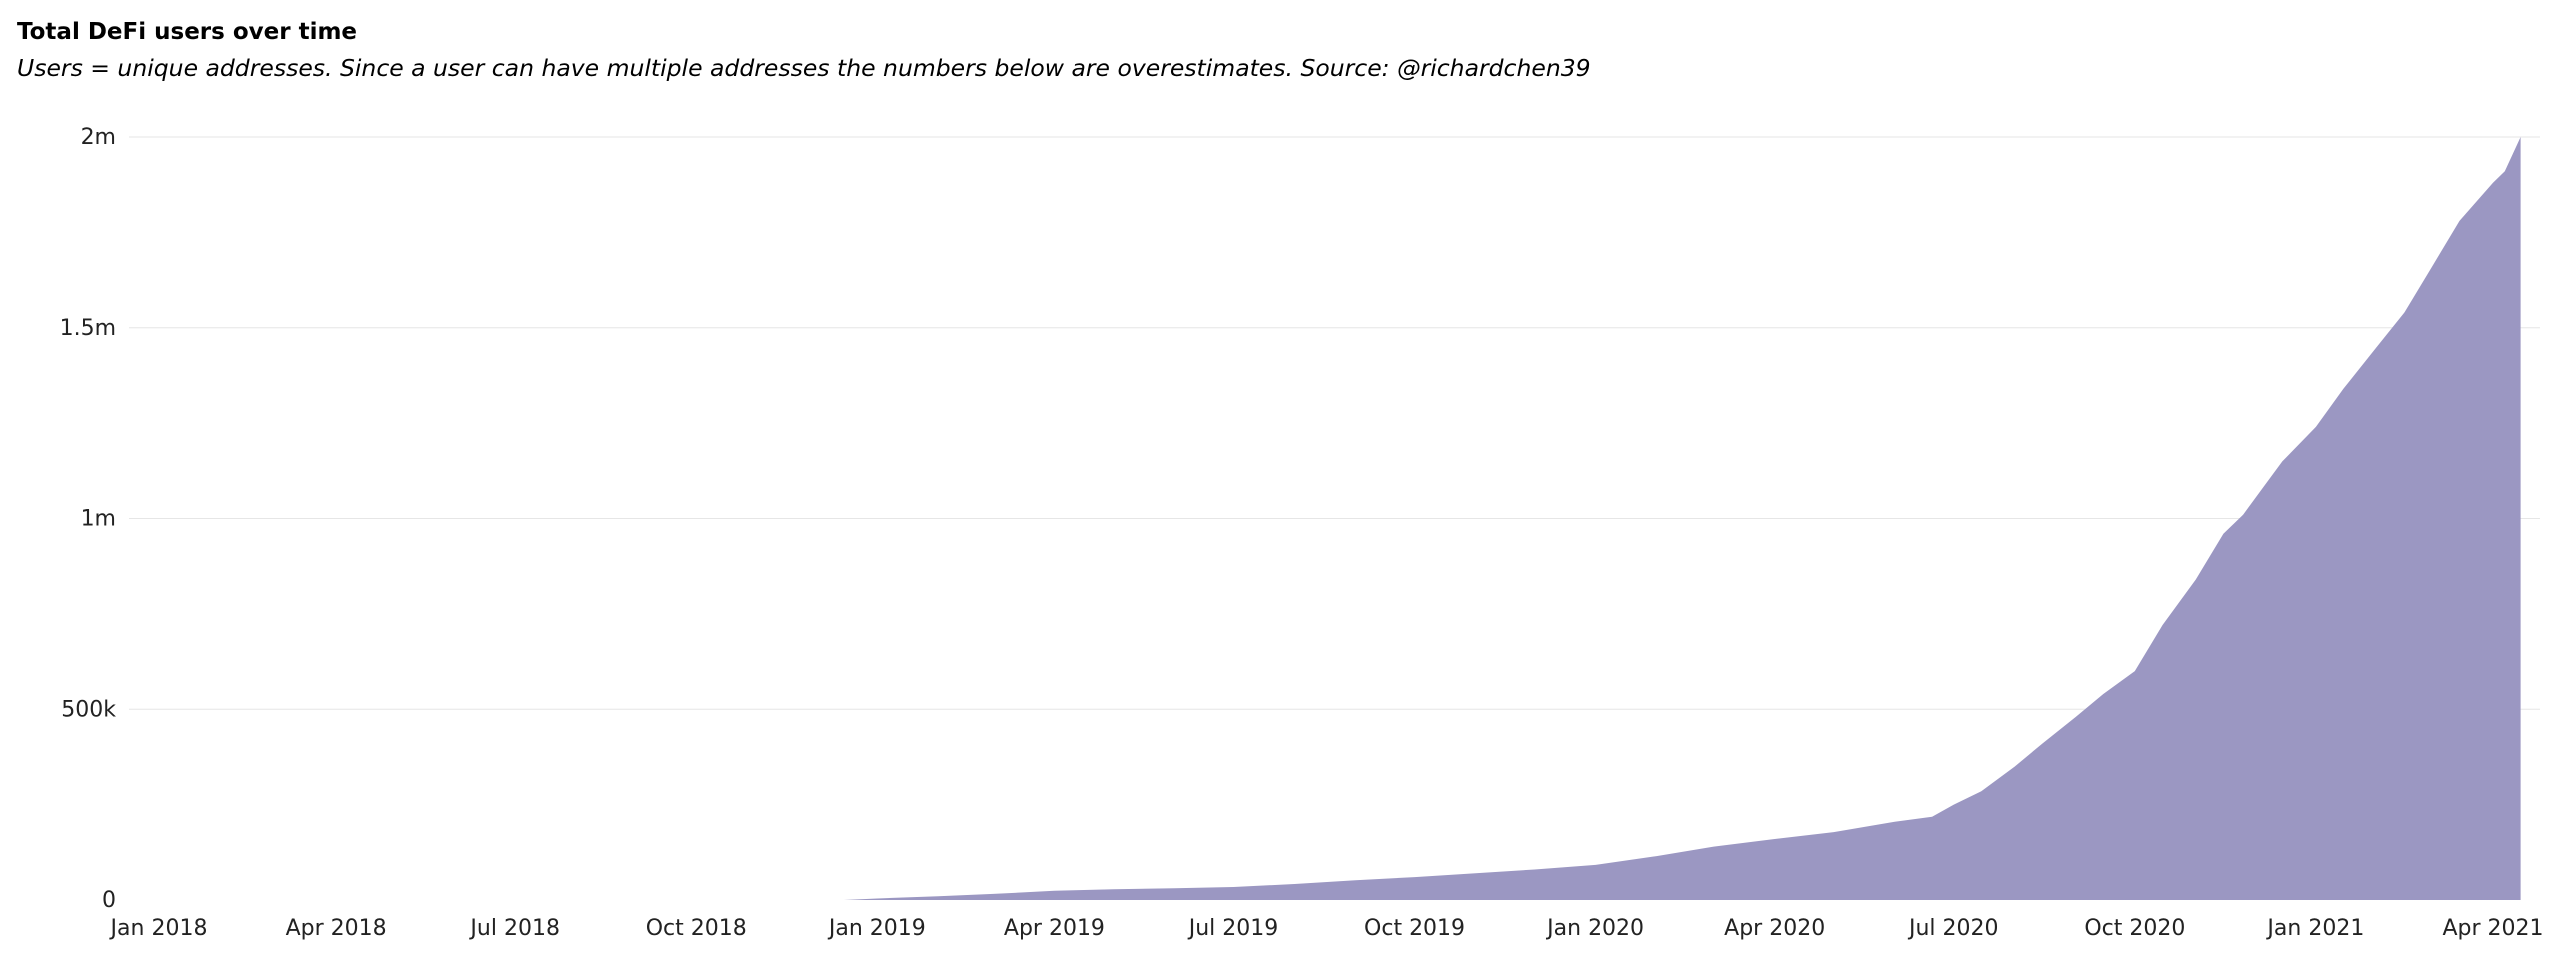 The image size is (2560, 975). I want to click on y-tick-label: 2m, so click(98, 137).